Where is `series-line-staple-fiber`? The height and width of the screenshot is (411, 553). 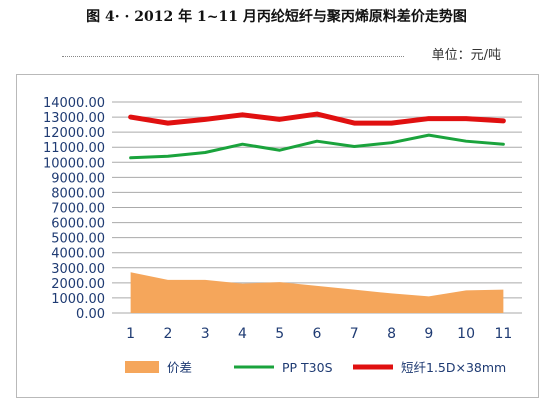 series-line-staple-fiber is located at coordinates (317, 118).